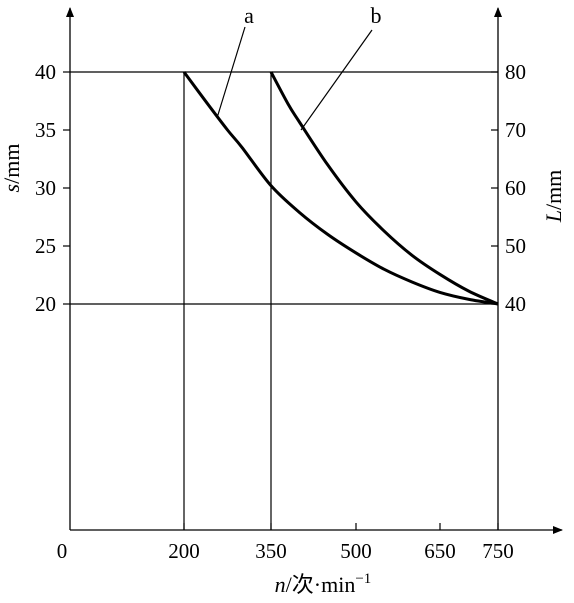  I want to click on y-left-tick-label: 35, so click(45, 130).